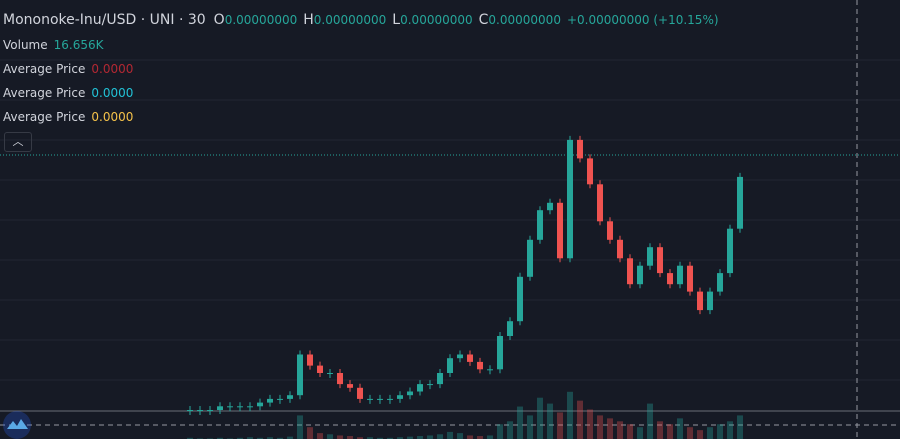 This screenshot has height=439, width=900. I want to click on indicator-name: Average Price, so click(44, 69).